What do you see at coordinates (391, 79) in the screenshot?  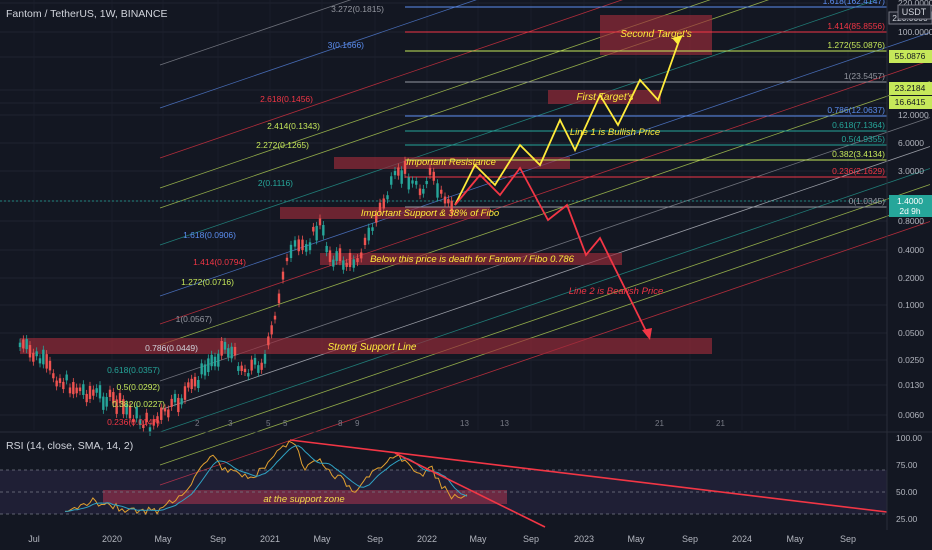 I see `channel-line` at bounding box center [391, 79].